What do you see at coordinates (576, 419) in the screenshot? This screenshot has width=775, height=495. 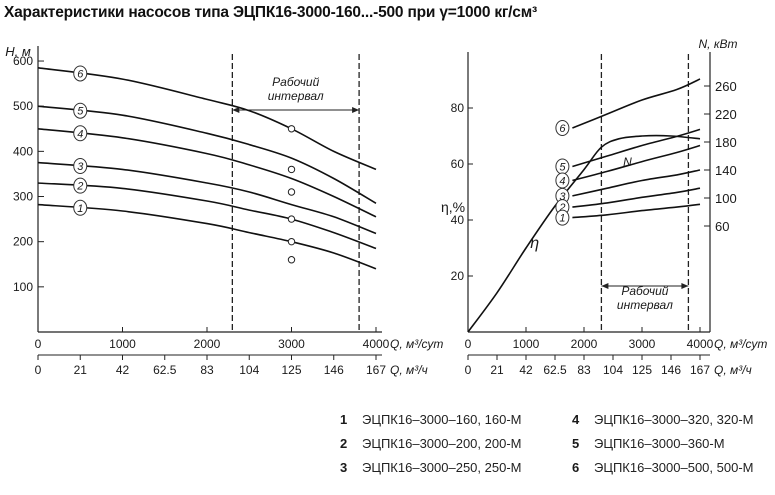 I see `legend-number: 4` at bounding box center [576, 419].